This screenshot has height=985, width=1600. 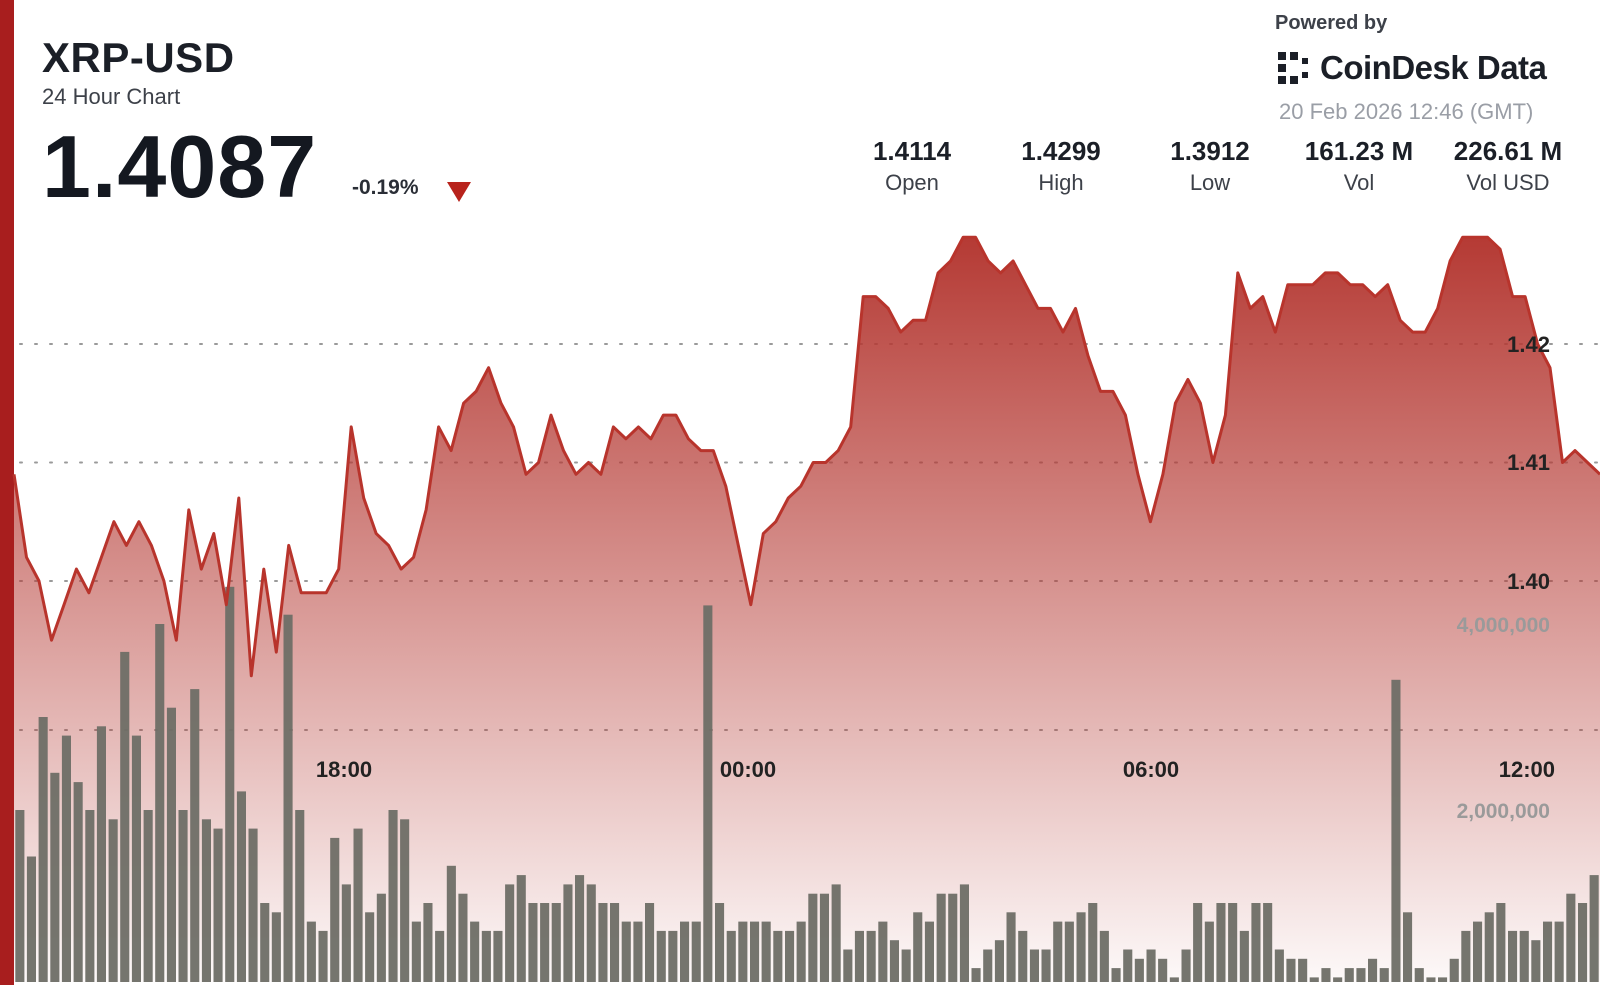 I want to click on stat-value: 1.4299, so click(x=1061, y=151).